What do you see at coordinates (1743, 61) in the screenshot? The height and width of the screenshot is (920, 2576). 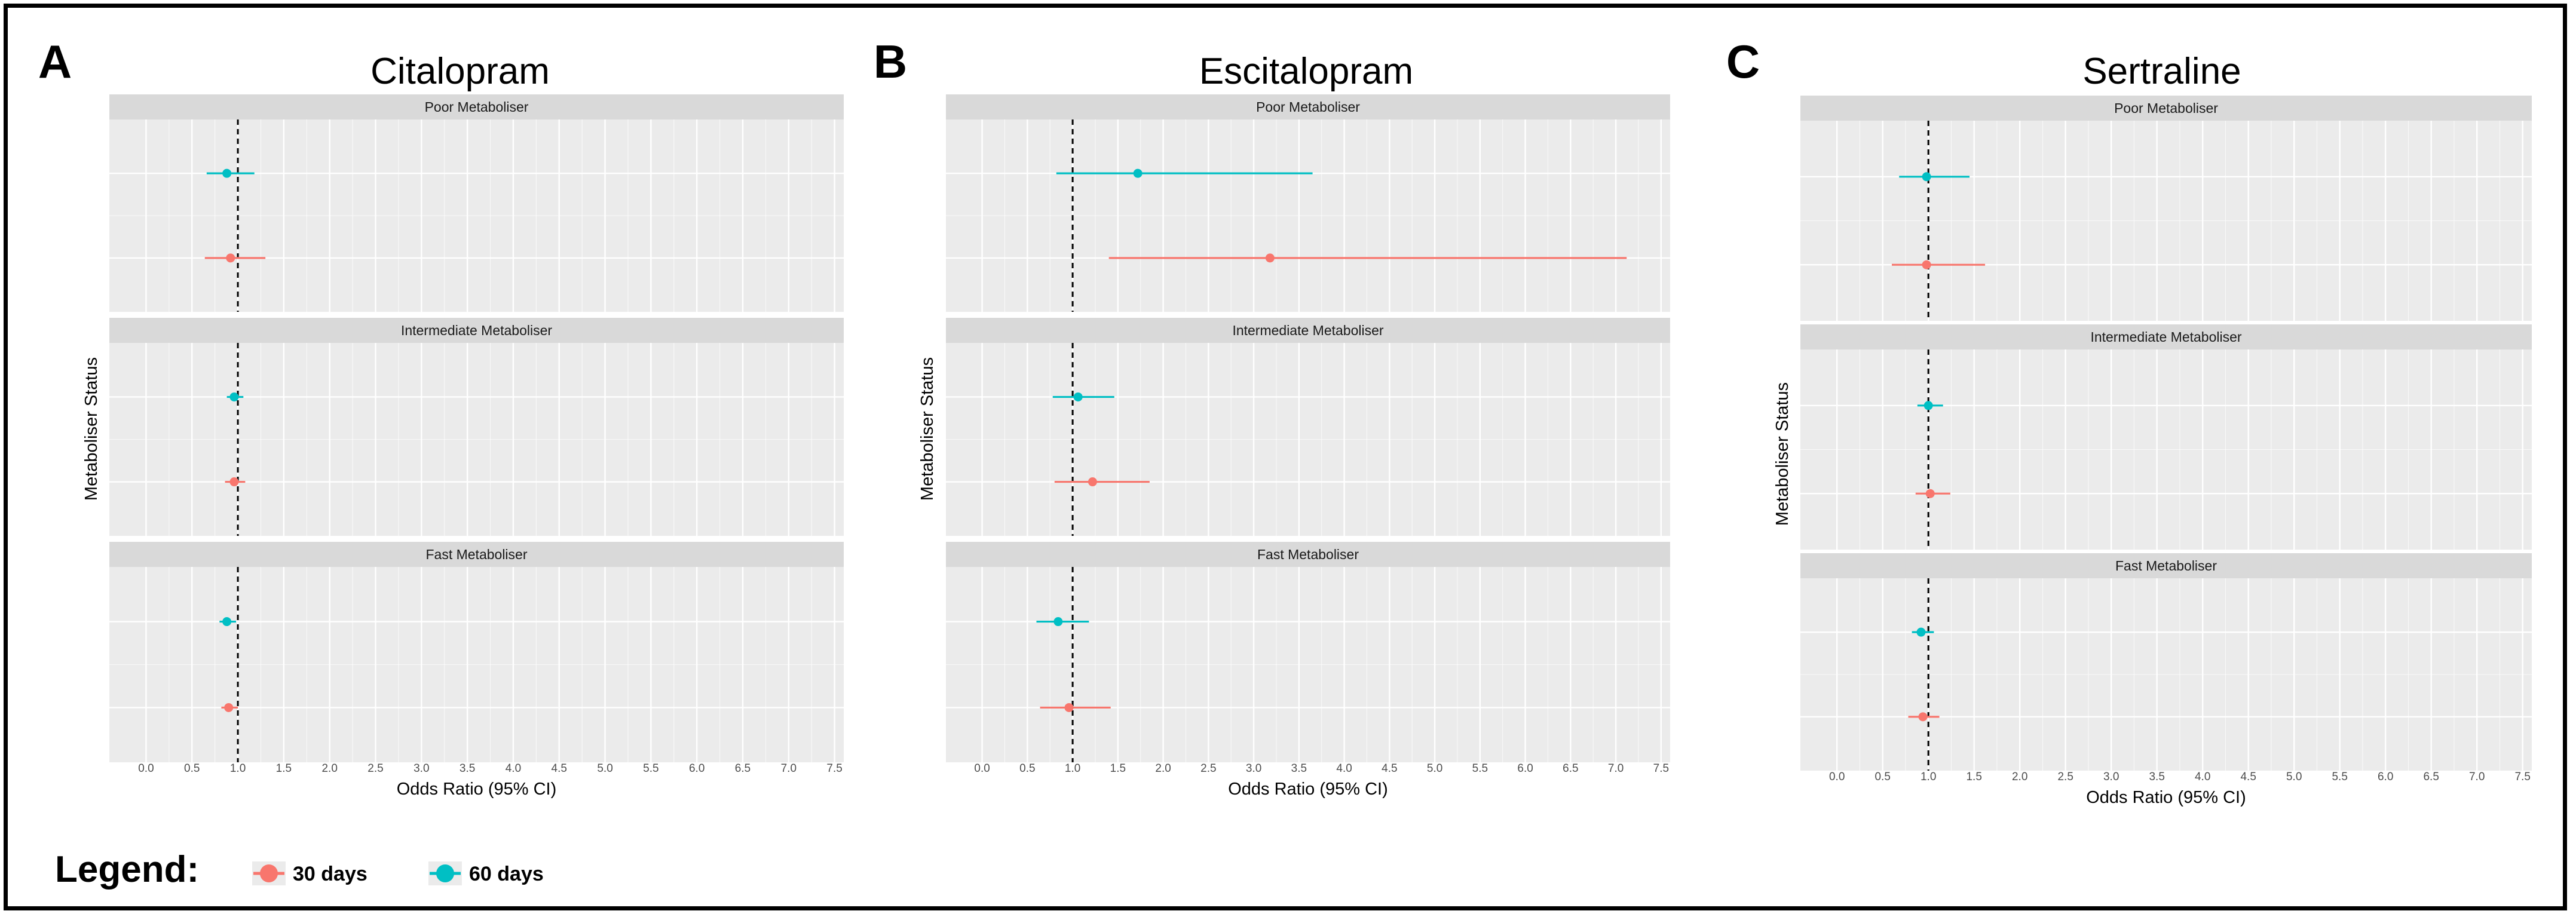 I see `panel-letter: C` at bounding box center [1743, 61].